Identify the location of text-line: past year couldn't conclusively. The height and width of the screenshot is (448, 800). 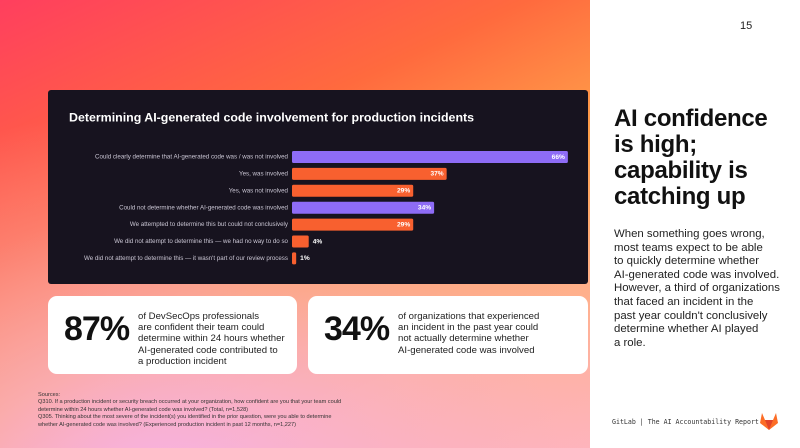
(691, 315).